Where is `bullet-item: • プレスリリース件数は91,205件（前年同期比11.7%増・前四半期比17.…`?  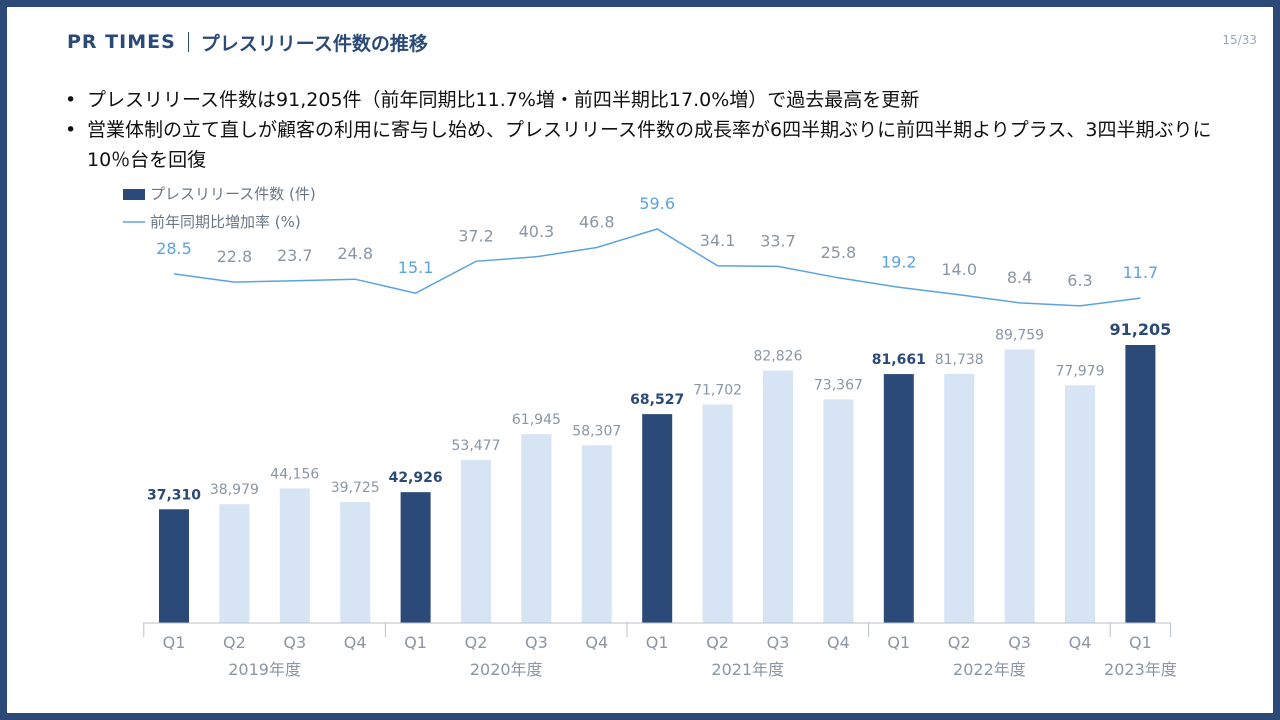 bullet-item: • プレスリリース件数は91,205件（前年同期比11.7%増・前四半期比17.… is located at coordinates (650, 100).